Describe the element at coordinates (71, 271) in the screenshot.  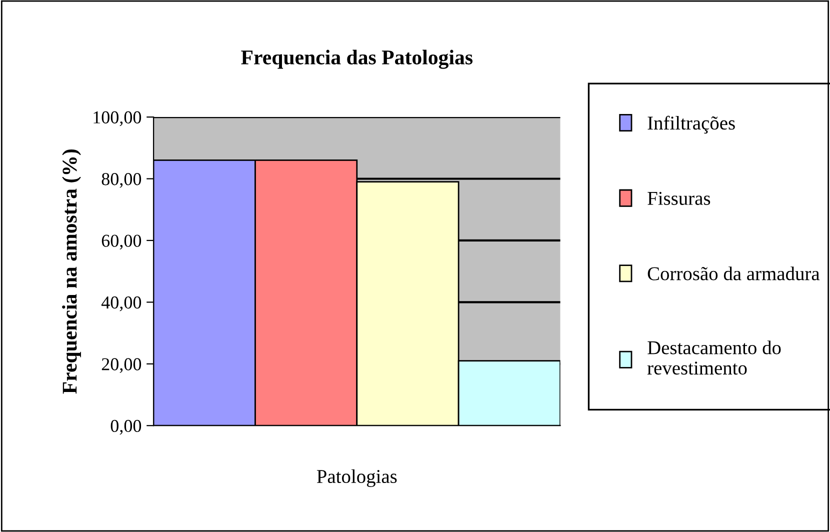
I see `y-axis-title: Frequencia na amostra (%)` at that location.